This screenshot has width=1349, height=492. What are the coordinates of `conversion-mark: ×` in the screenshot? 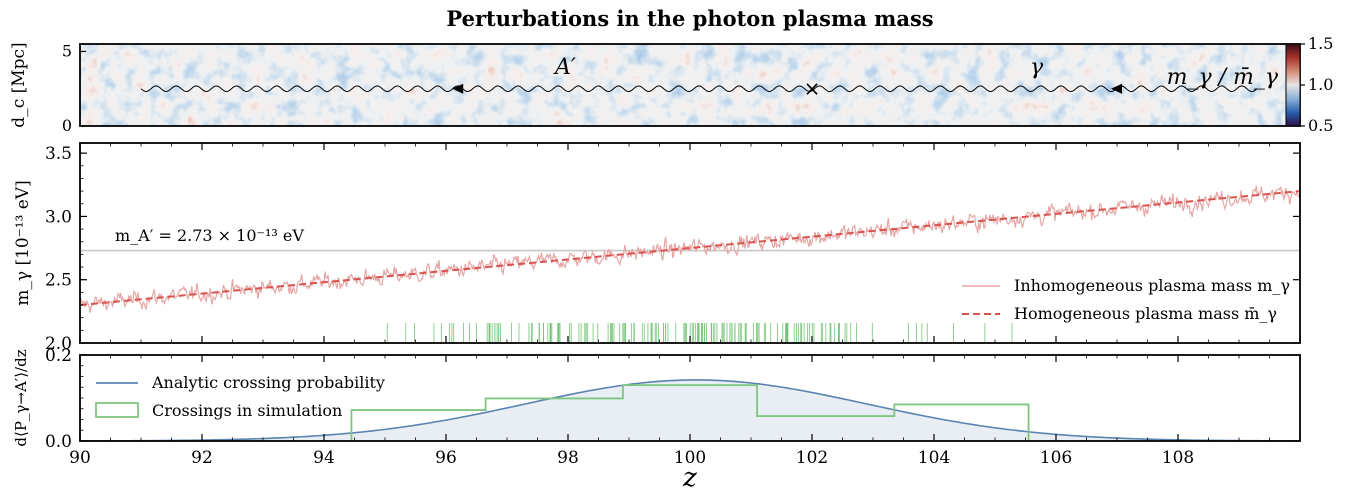 It's located at (812, 89).